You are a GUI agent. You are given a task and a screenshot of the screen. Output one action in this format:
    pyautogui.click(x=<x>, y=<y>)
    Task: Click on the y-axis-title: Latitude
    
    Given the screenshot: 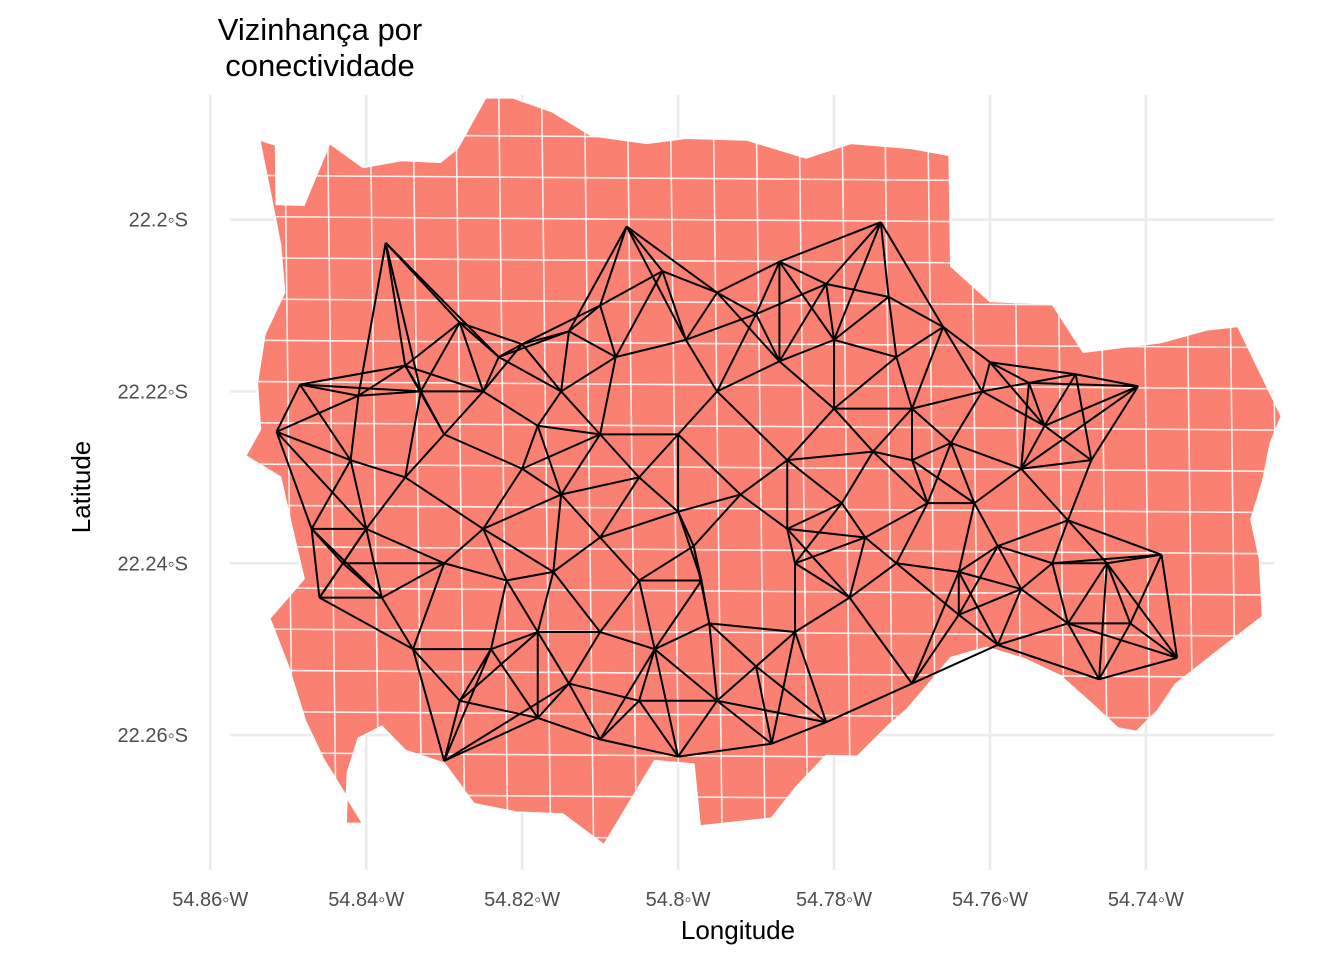 What is the action you would take?
    pyautogui.click(x=81, y=487)
    